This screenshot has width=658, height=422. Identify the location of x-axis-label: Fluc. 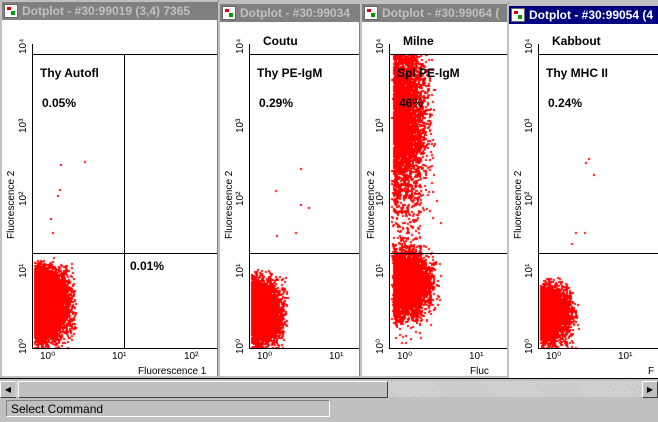
(479, 371).